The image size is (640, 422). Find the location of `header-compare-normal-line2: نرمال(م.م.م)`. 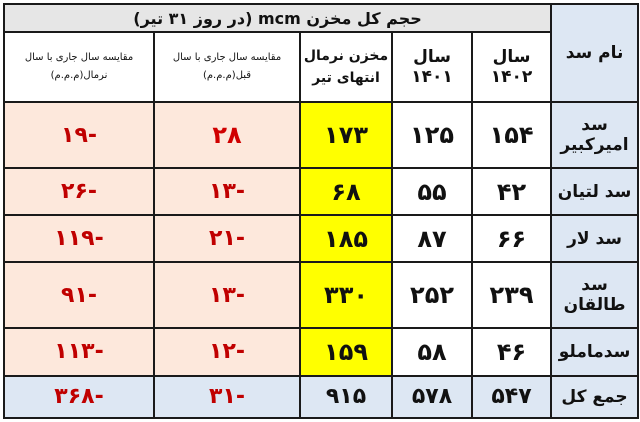

header-compare-normal-line2: نرمال(م.م.م) is located at coordinates (79, 75).